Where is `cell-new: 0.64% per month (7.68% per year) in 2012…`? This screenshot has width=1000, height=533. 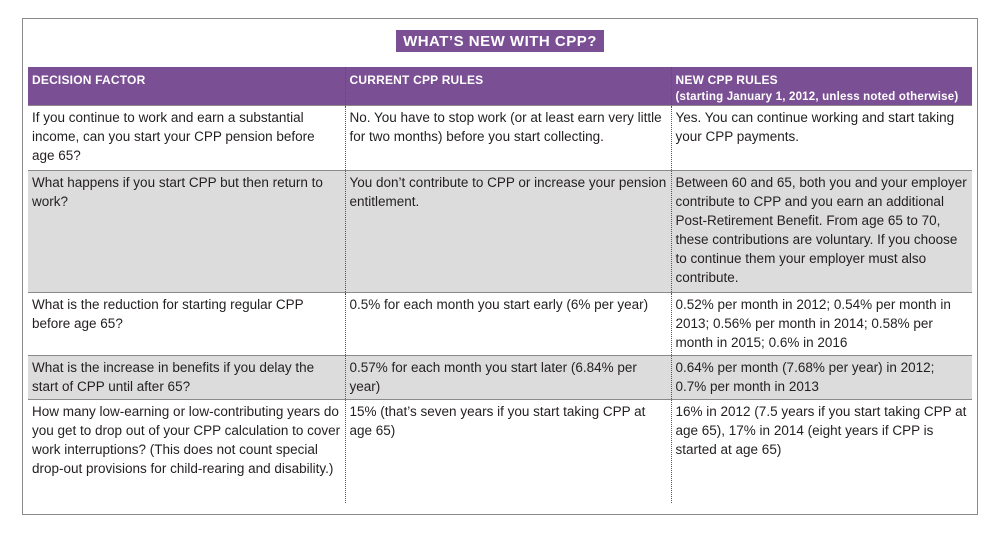 cell-new: 0.64% per month (7.68% per year) in 2012… is located at coordinates (821, 376).